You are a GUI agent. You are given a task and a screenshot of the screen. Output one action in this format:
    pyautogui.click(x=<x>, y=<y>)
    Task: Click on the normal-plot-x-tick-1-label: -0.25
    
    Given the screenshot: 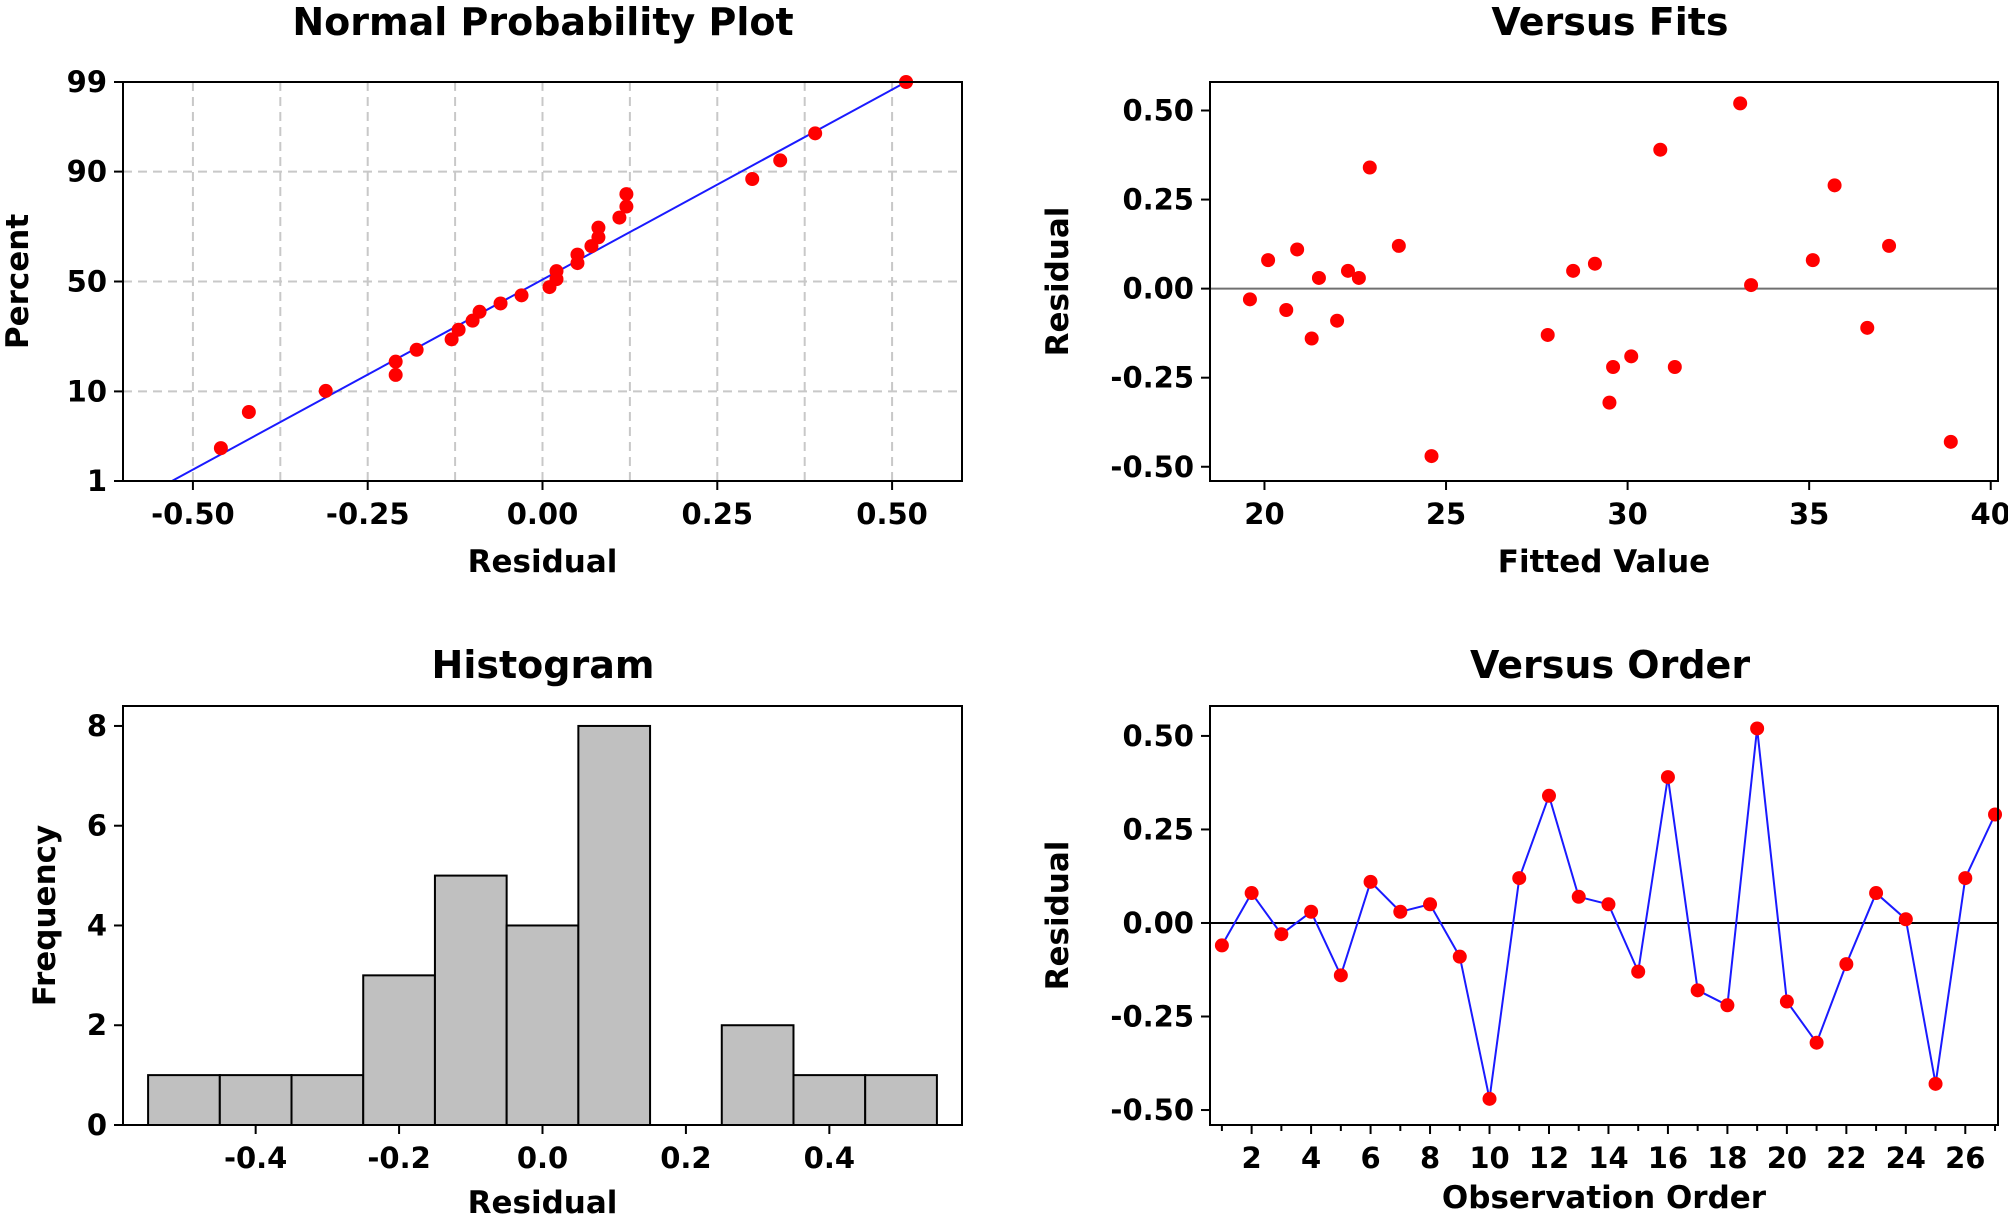 What is the action you would take?
    pyautogui.click(x=368, y=514)
    